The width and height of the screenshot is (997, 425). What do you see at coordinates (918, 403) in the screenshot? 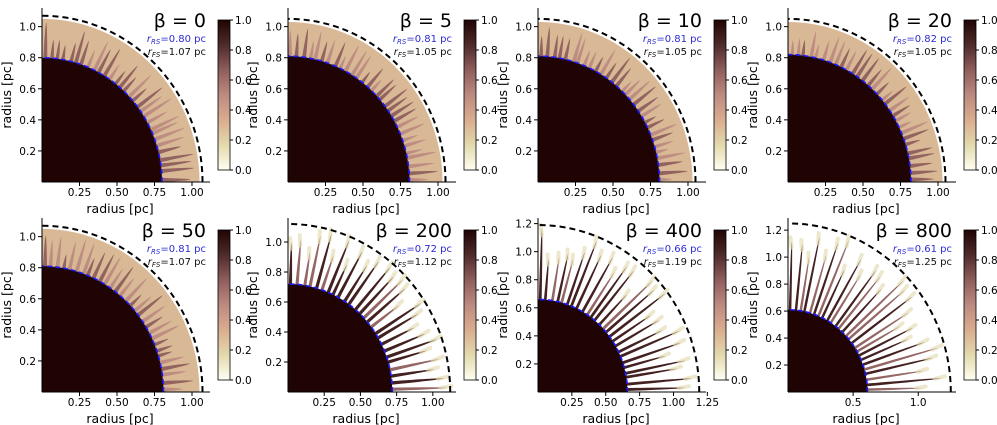
I see `x-tick-label: 1.0` at bounding box center [918, 403].